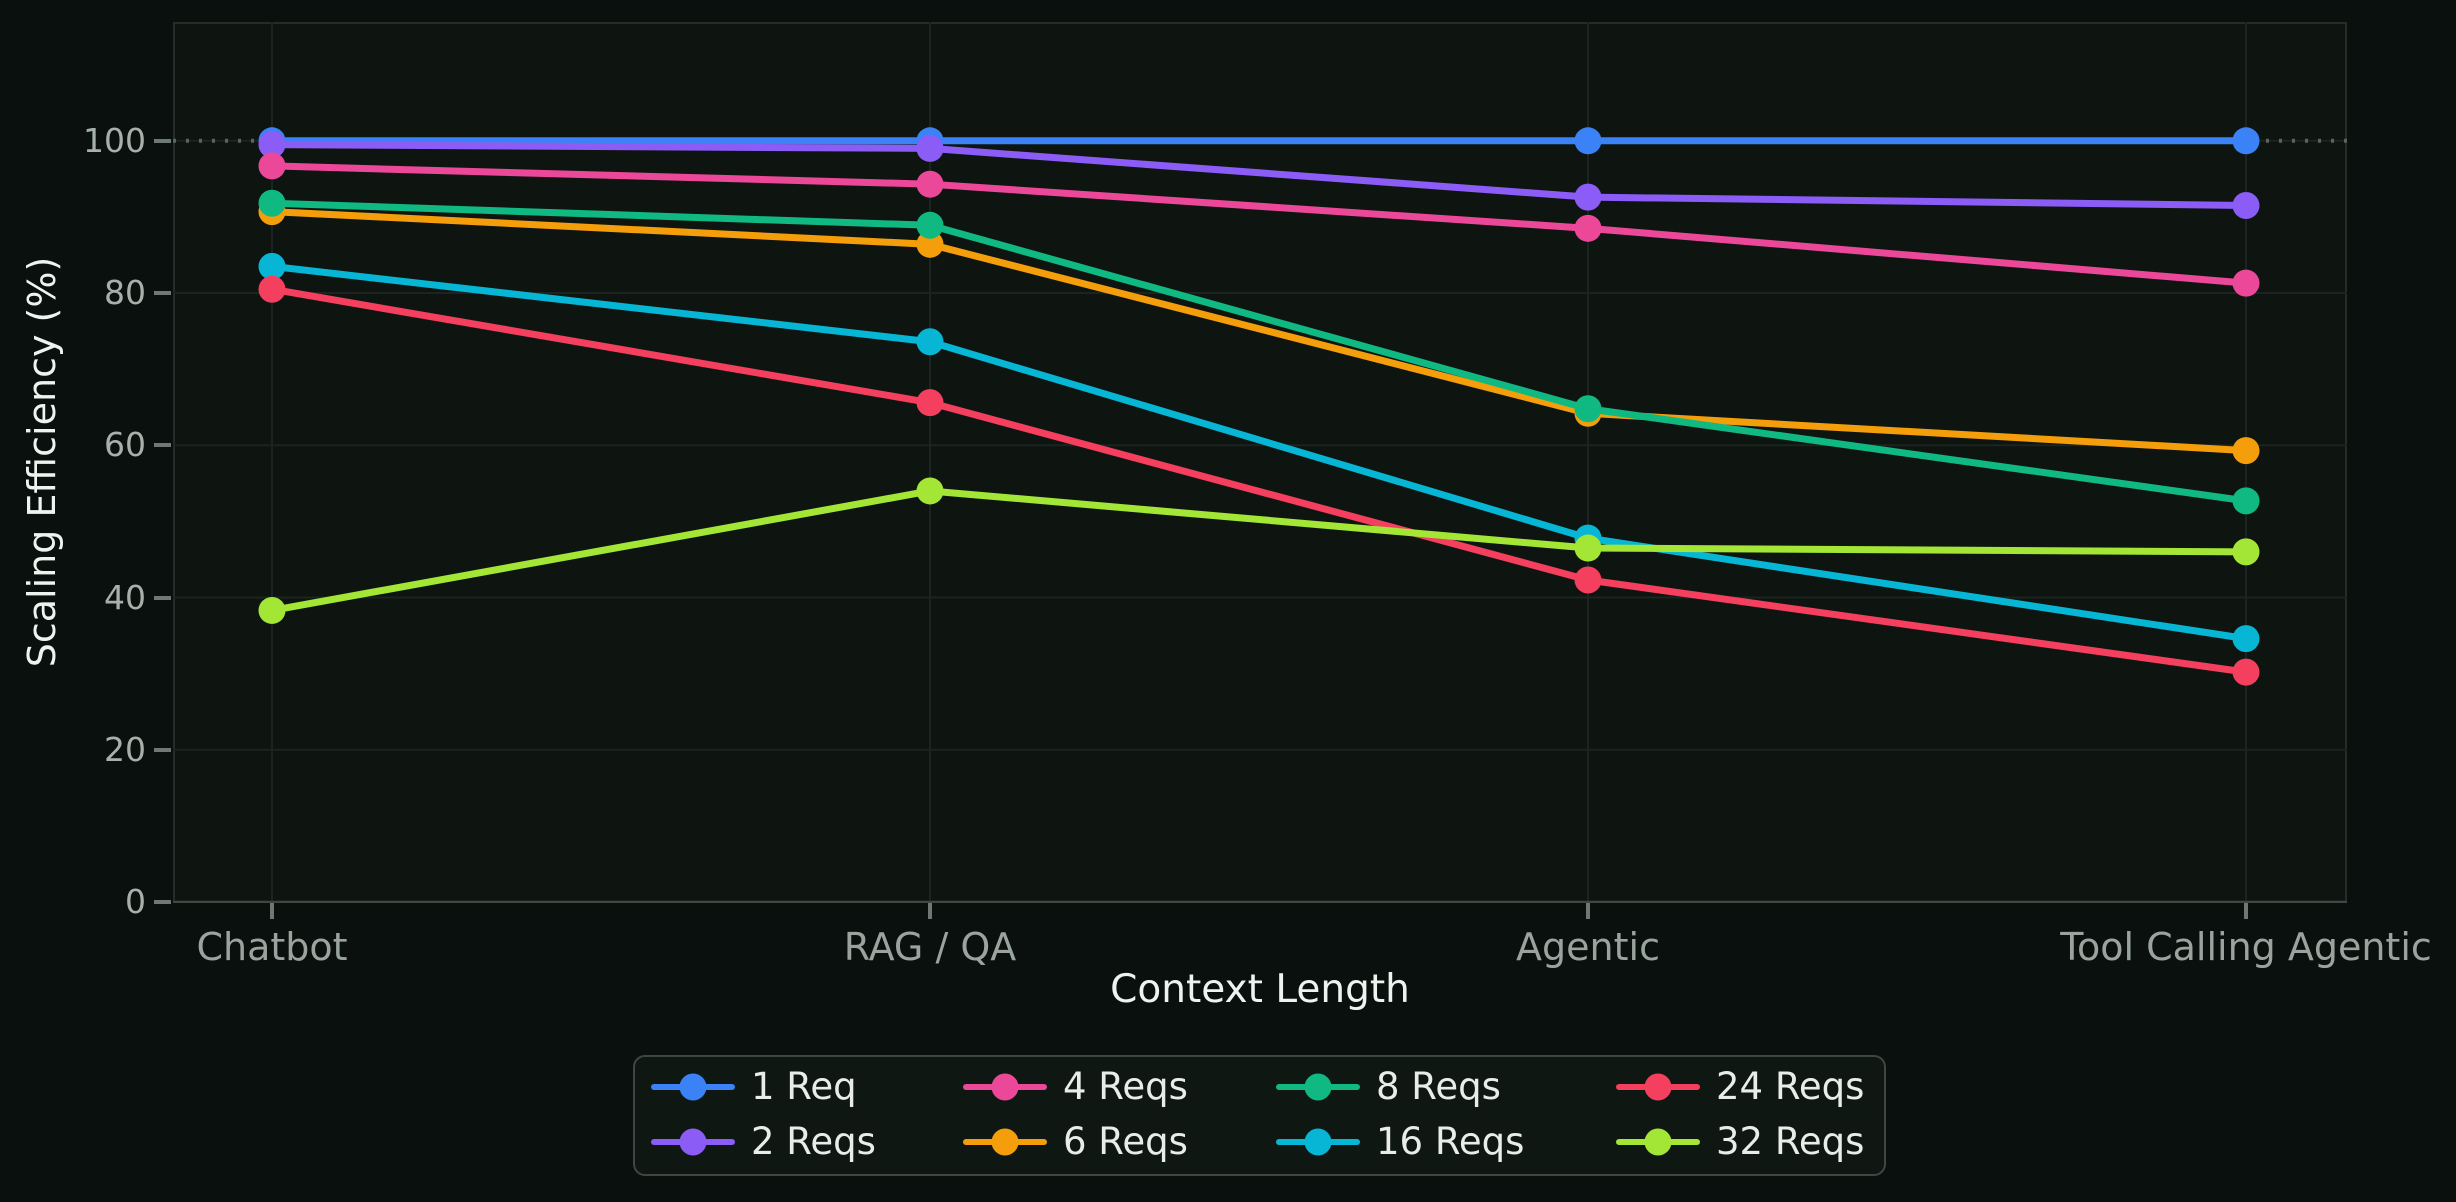  Describe the element at coordinates (2246, 451) in the screenshot. I see `data-point-6-reqs-tool-calling-agentic` at that location.